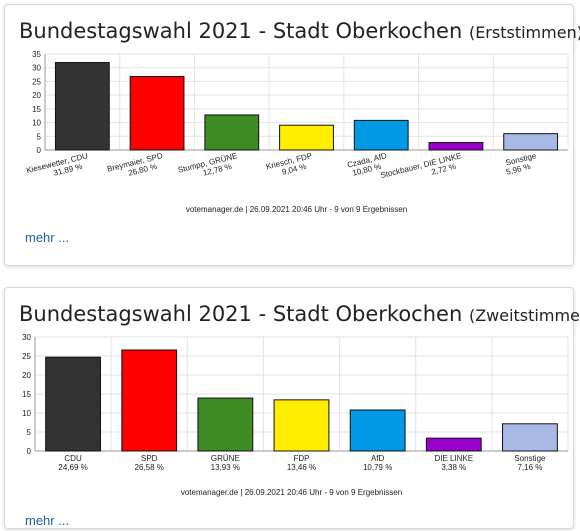  Describe the element at coordinates (149, 467) in the screenshot. I see `x-value-label: 26,58 %` at that location.